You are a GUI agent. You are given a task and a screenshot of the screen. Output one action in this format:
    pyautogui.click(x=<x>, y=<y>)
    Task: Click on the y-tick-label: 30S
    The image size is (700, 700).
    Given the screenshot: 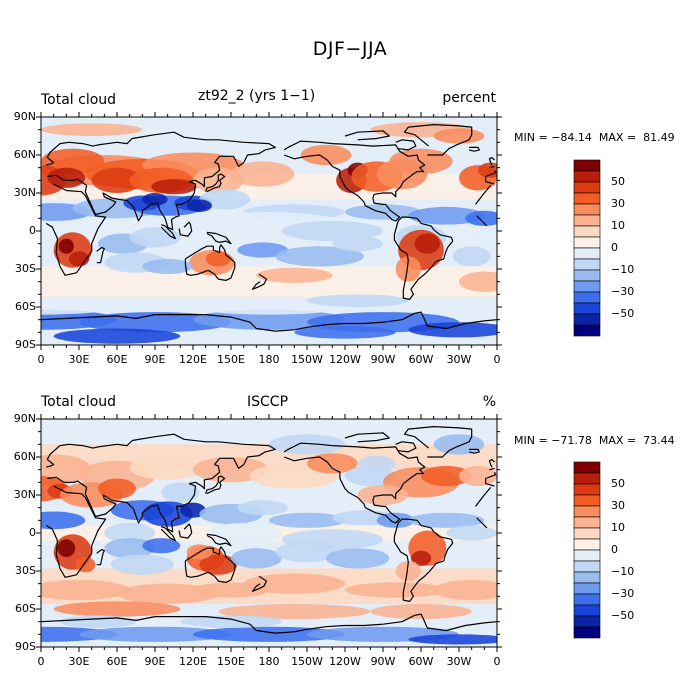 What is the action you would take?
    pyautogui.click(x=25, y=268)
    